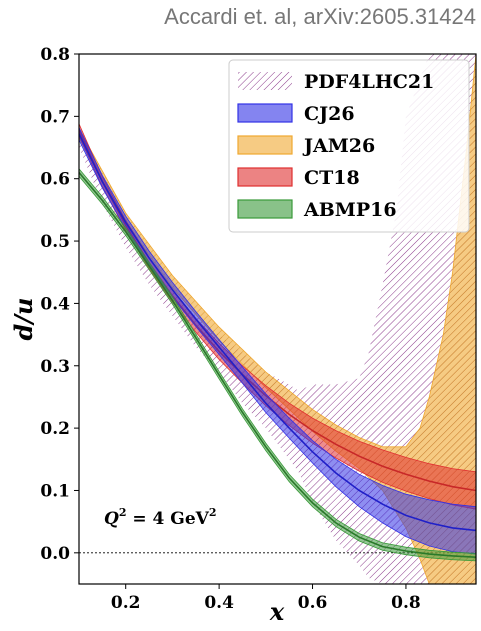 This screenshot has width=481, height=631. What do you see at coordinates (55, 180) in the screenshot?
I see `y-tick-label: 0.6` at bounding box center [55, 180].